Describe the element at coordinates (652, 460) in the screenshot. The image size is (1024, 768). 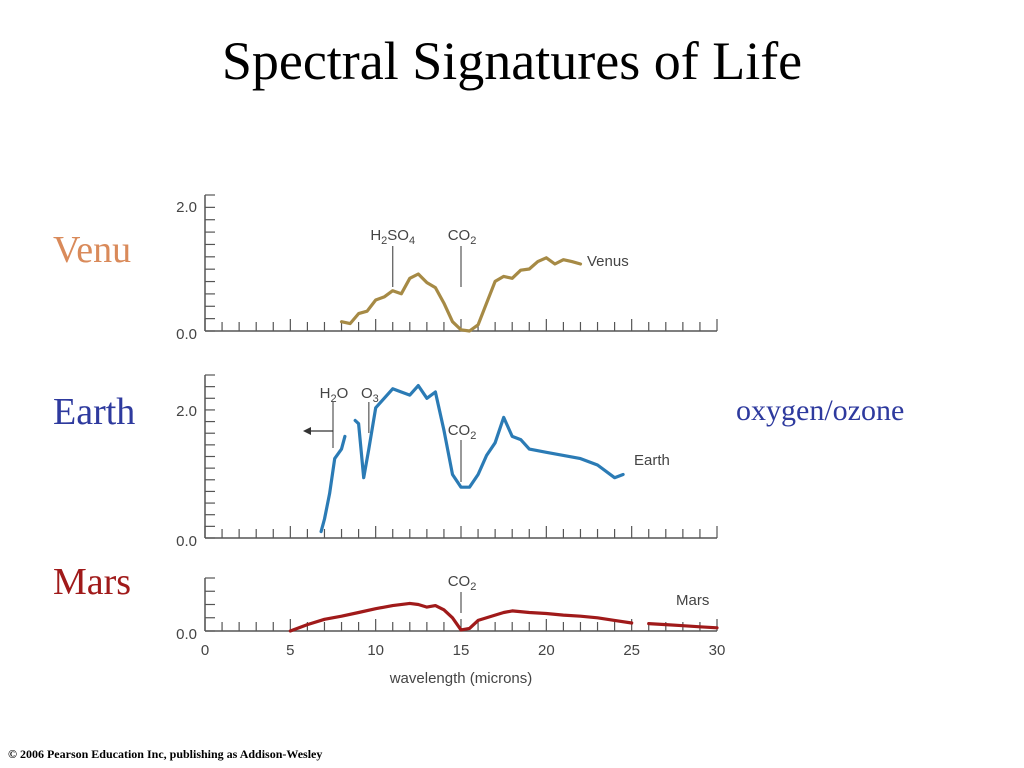
I see `earth-series-label: Earth` at that location.